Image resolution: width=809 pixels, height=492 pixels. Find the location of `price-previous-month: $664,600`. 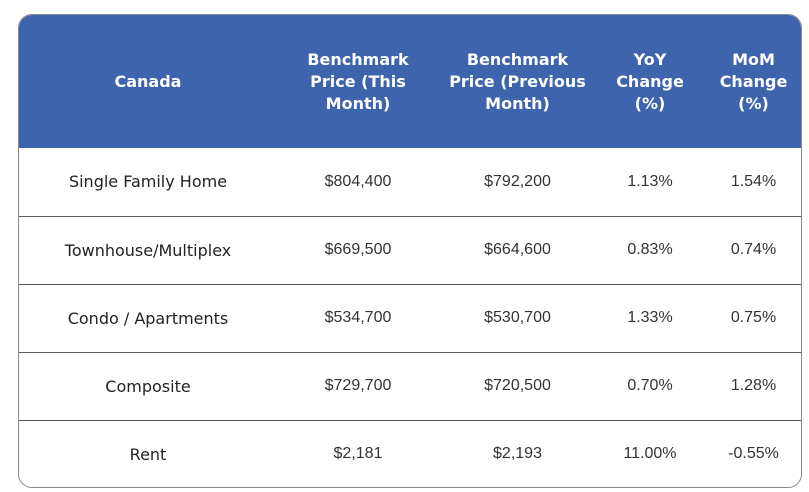

price-previous-month: $664,600 is located at coordinates (517, 249).